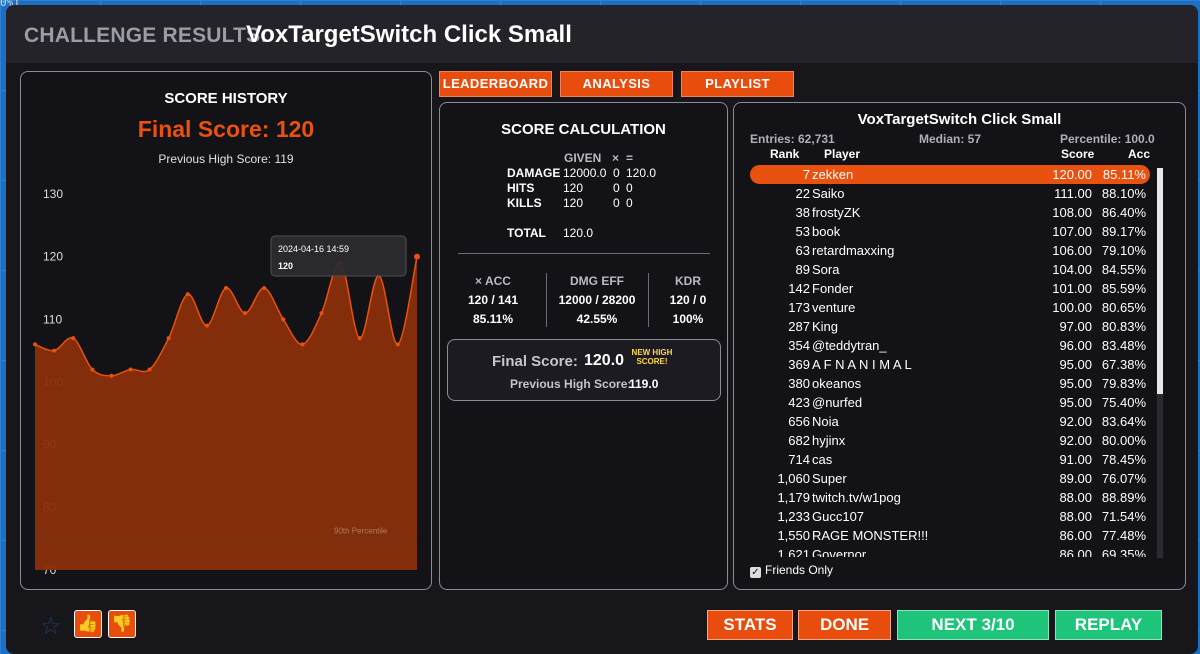  I want to click on leaderboard-row: 89 Sora 104.00 84.55%, so click(950, 269).